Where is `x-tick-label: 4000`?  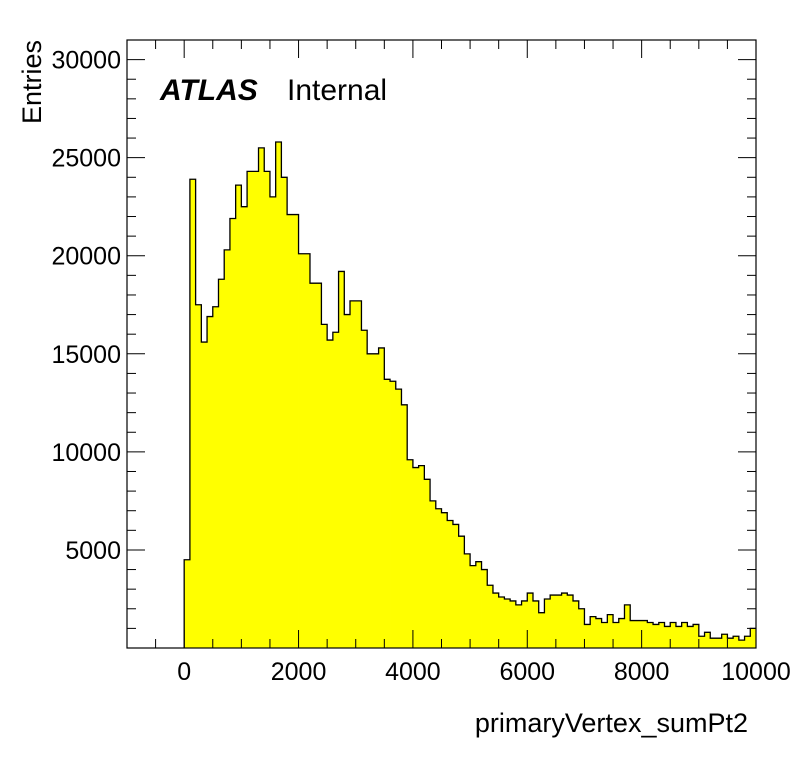 x-tick-label: 4000 is located at coordinates (413, 672).